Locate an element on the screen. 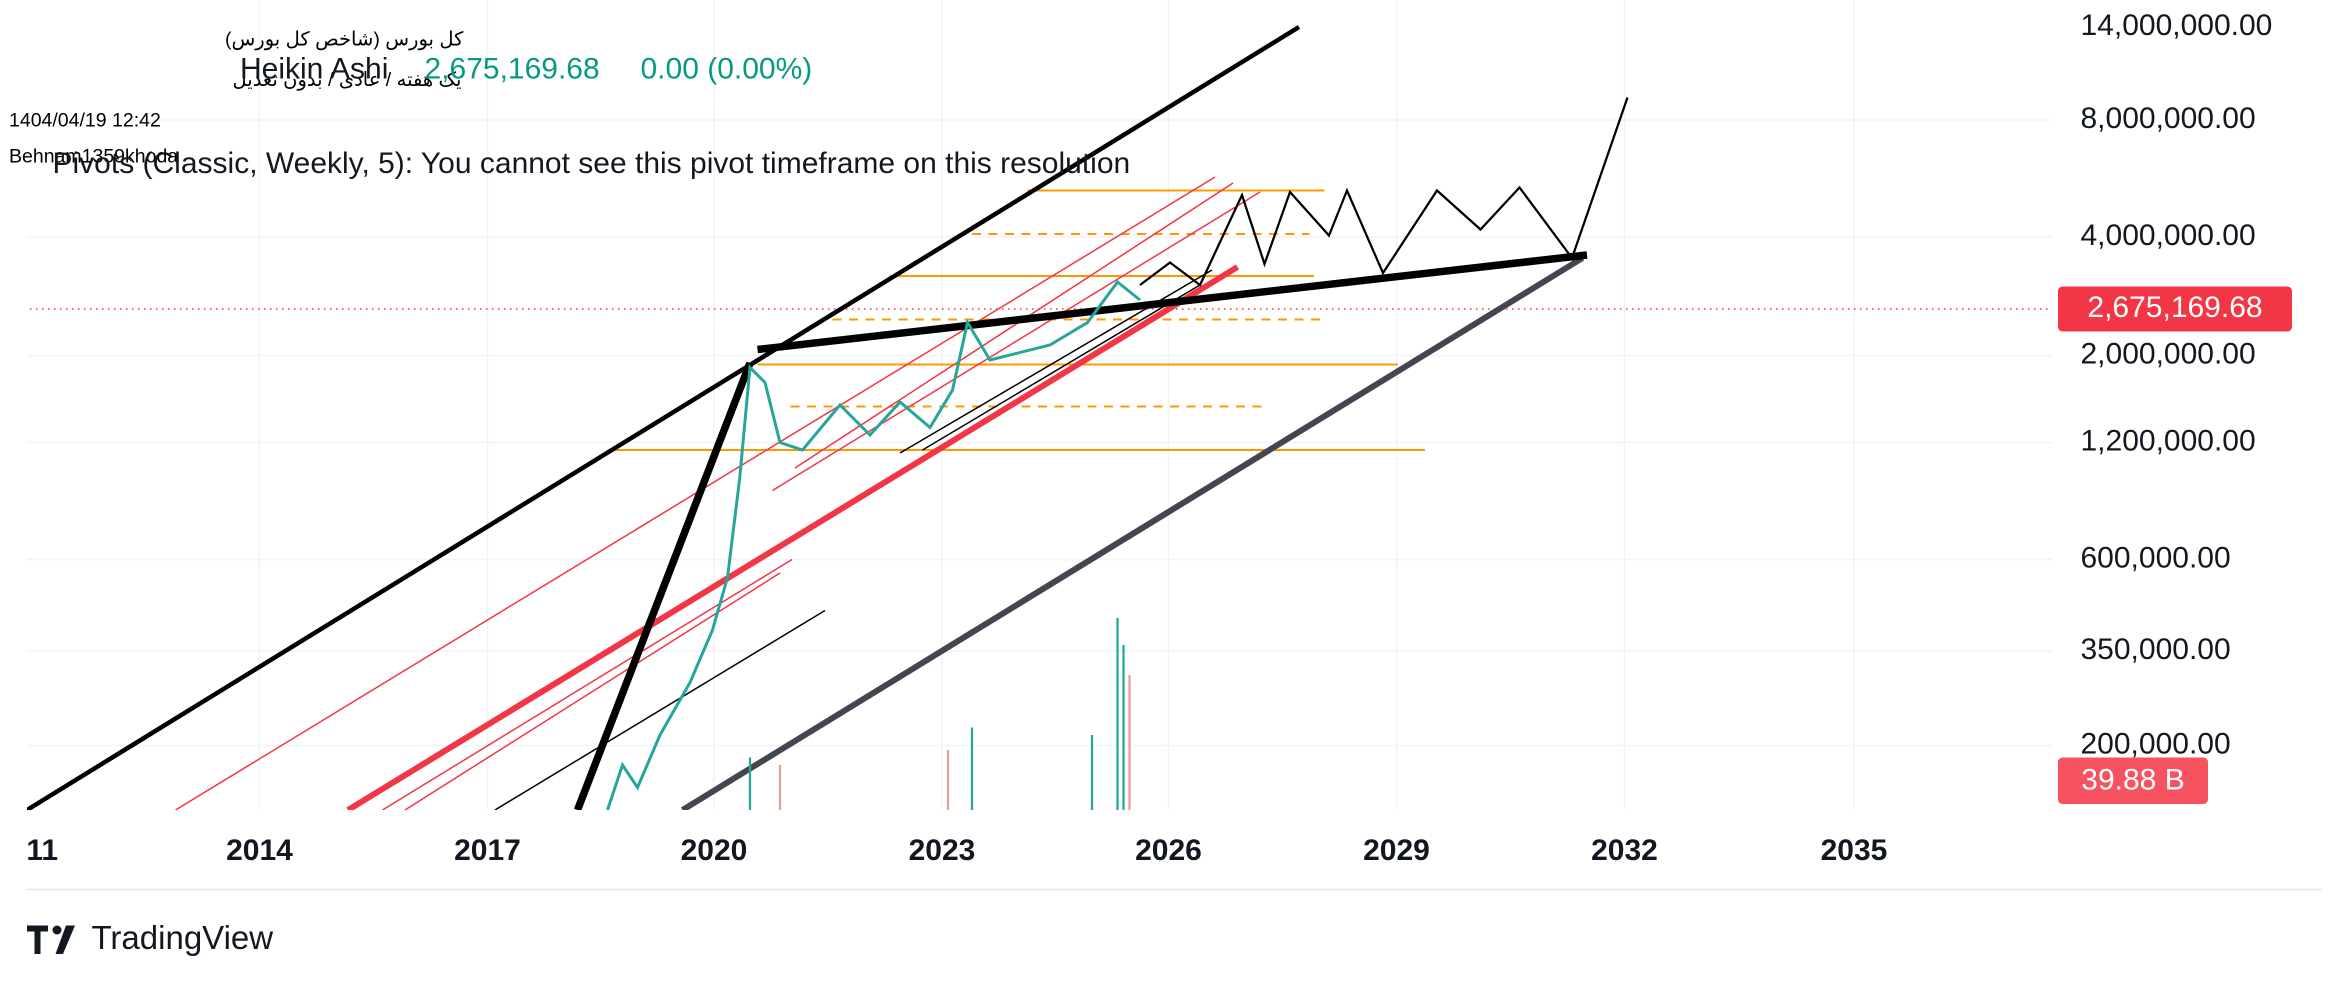 The height and width of the screenshot is (982, 2339). header-price: 2,675,169.68 is located at coordinates (512, 68).